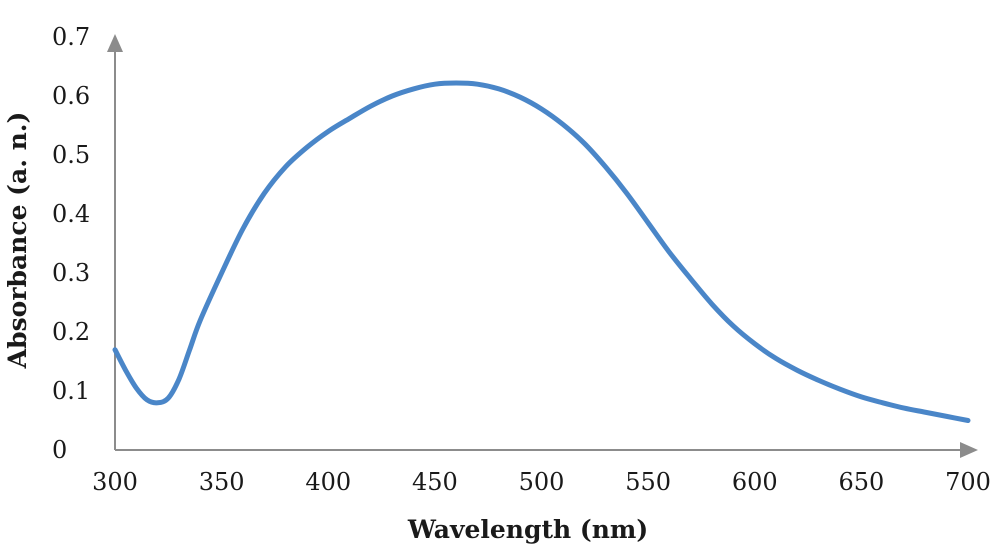 The width and height of the screenshot is (1000, 550). I want to click on x-tick-label: 350, so click(222, 482).